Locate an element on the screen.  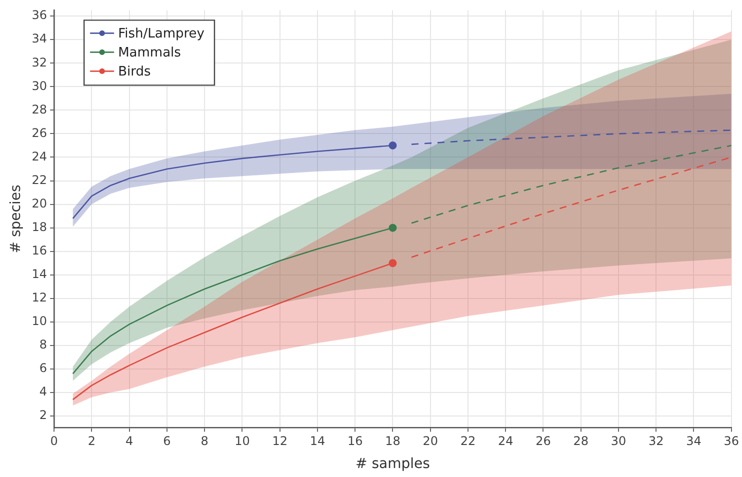
legend-label: Fish/Lamprey is located at coordinates (161, 34).